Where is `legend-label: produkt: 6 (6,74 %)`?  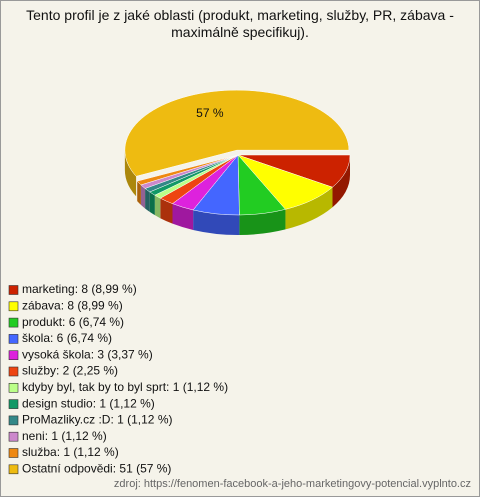
legend-label: produkt: 6 (6,74 %) is located at coordinates (73, 322).